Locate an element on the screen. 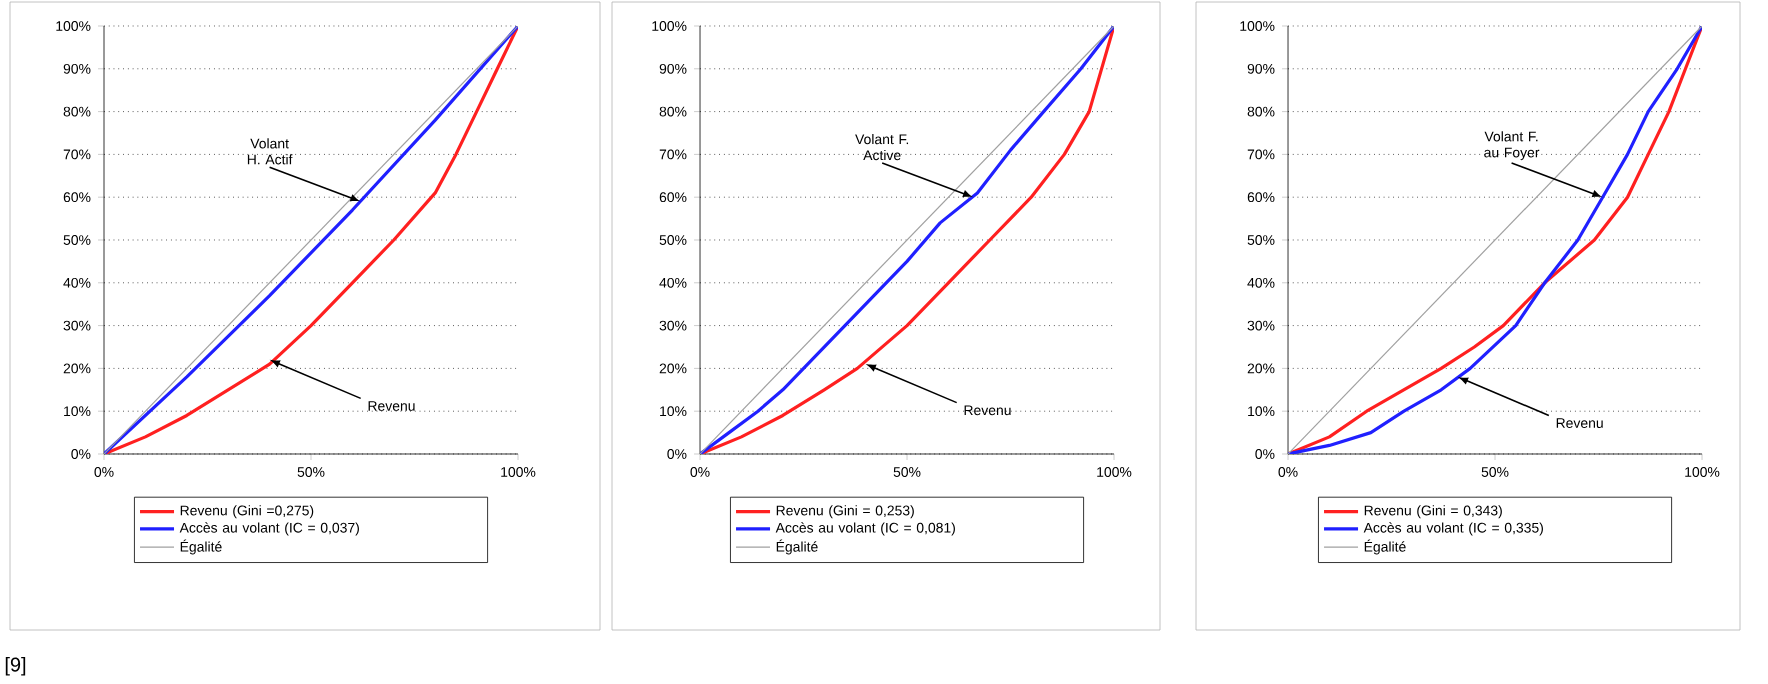 The image size is (1768, 684). text: [9] is located at coordinates (15, 666).